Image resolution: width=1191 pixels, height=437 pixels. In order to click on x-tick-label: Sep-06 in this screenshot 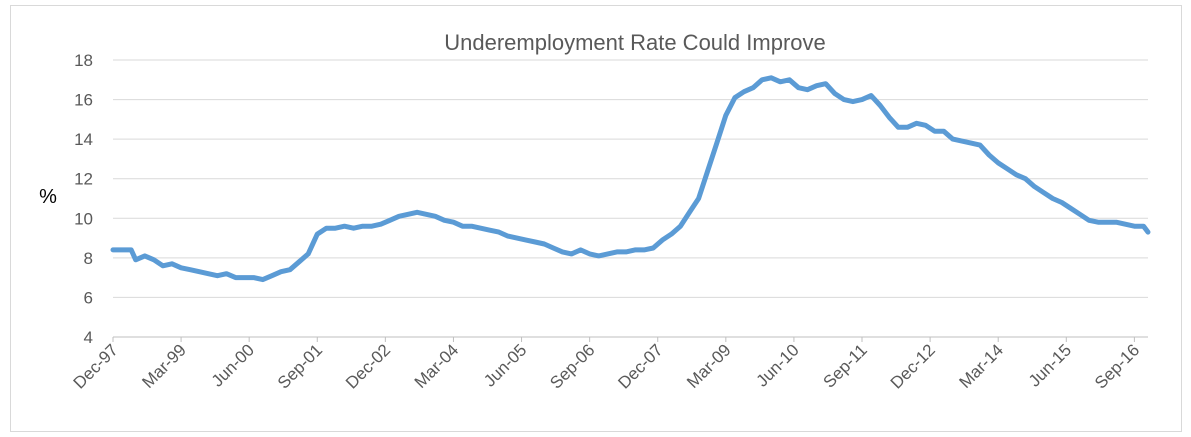, I will do `click(572, 366)`.